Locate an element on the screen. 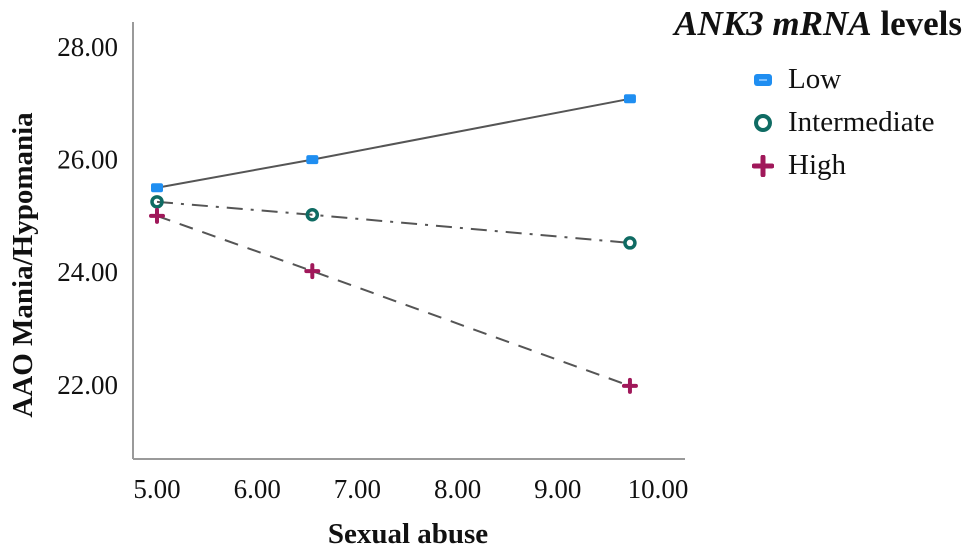 This screenshot has height=553, width=968. x-tick-label: 8.00 is located at coordinates (457, 489).